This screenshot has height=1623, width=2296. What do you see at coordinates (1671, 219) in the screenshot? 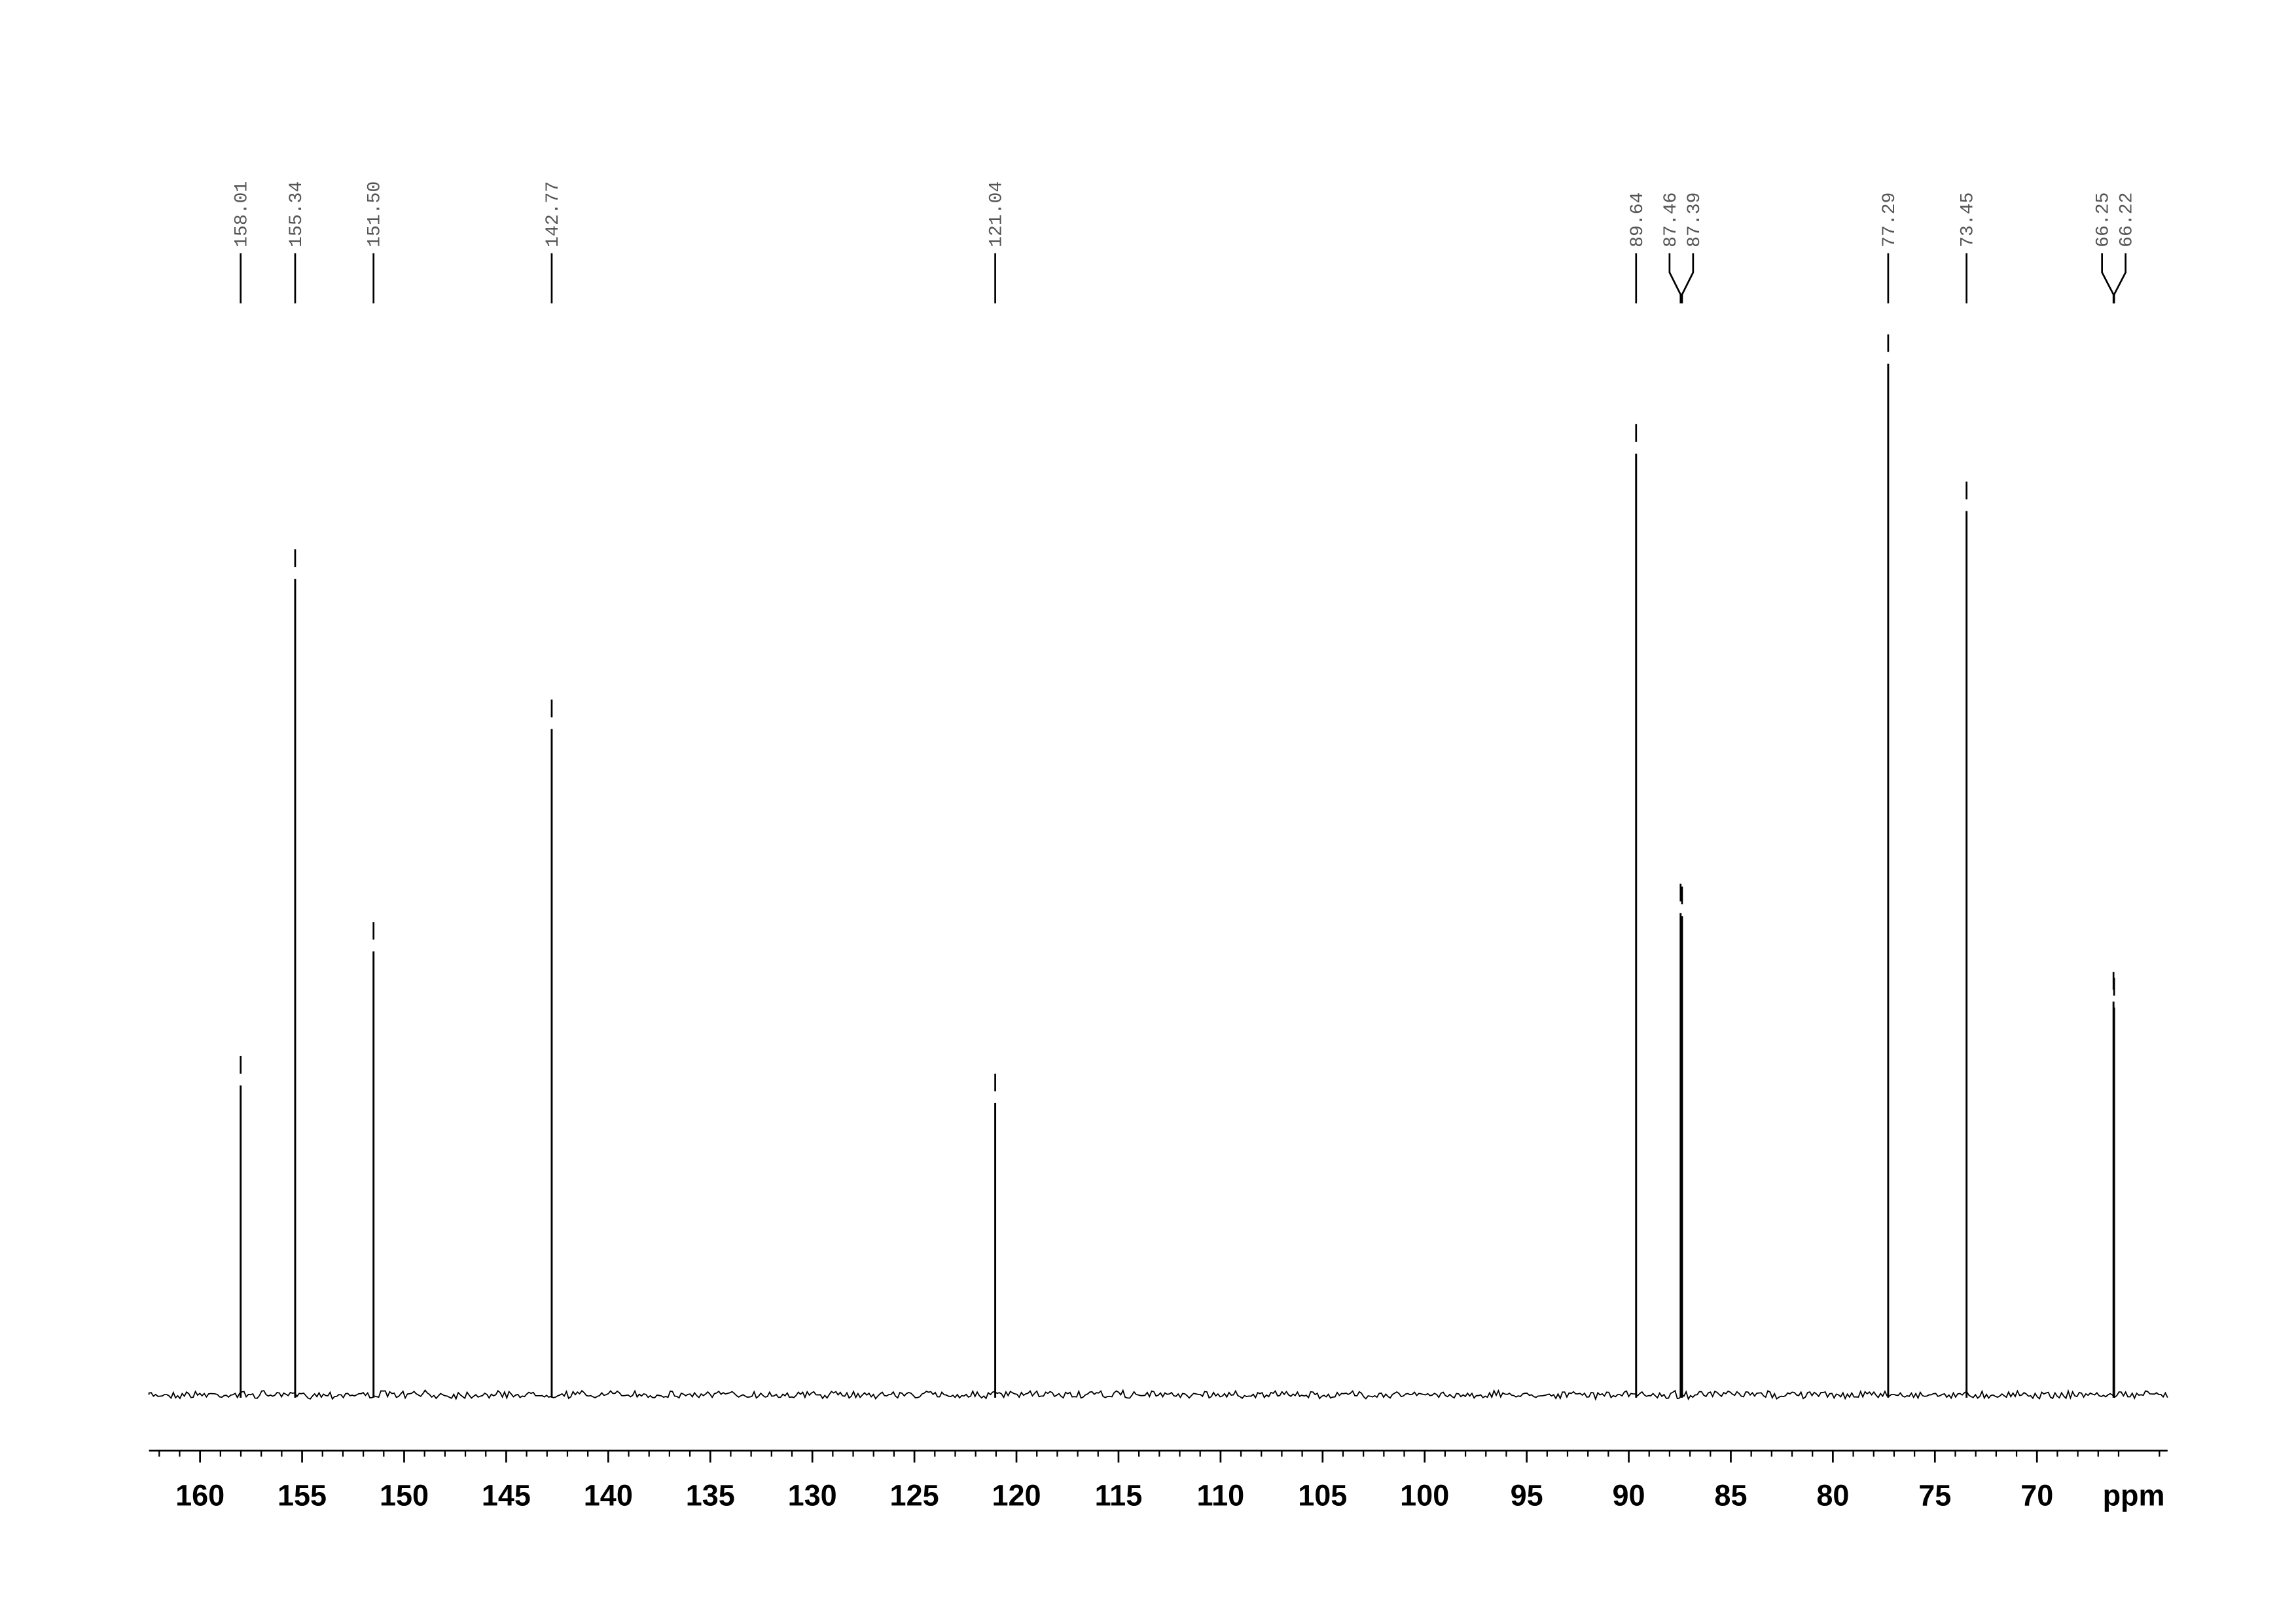
I see `peak-label: 87.46` at bounding box center [1671, 219].